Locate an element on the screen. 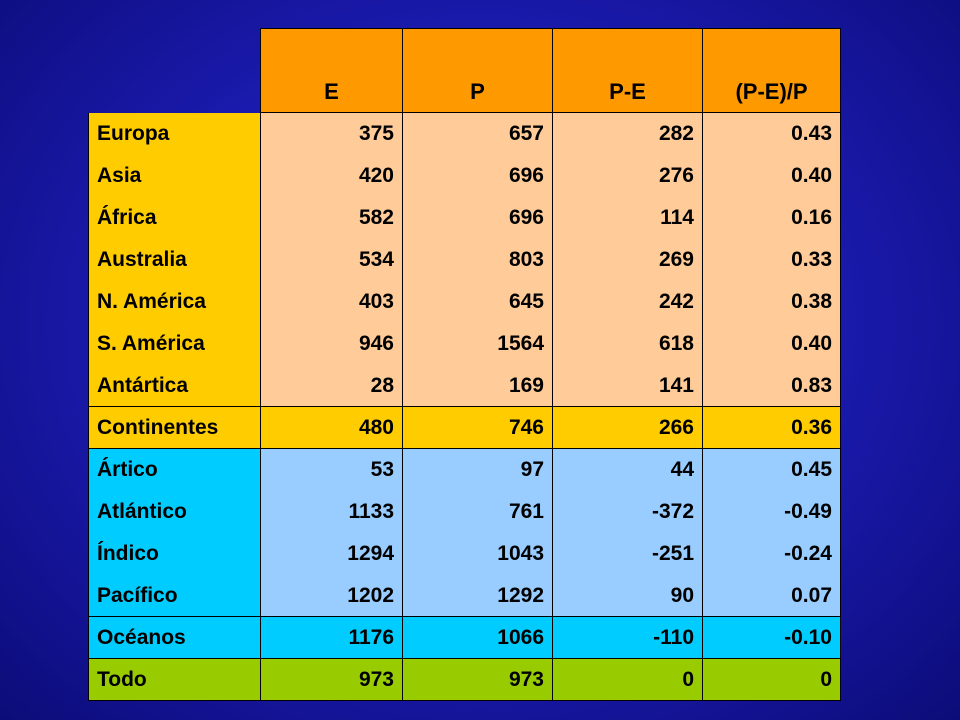  header-ratio: (P-E)/P is located at coordinates (771, 70).